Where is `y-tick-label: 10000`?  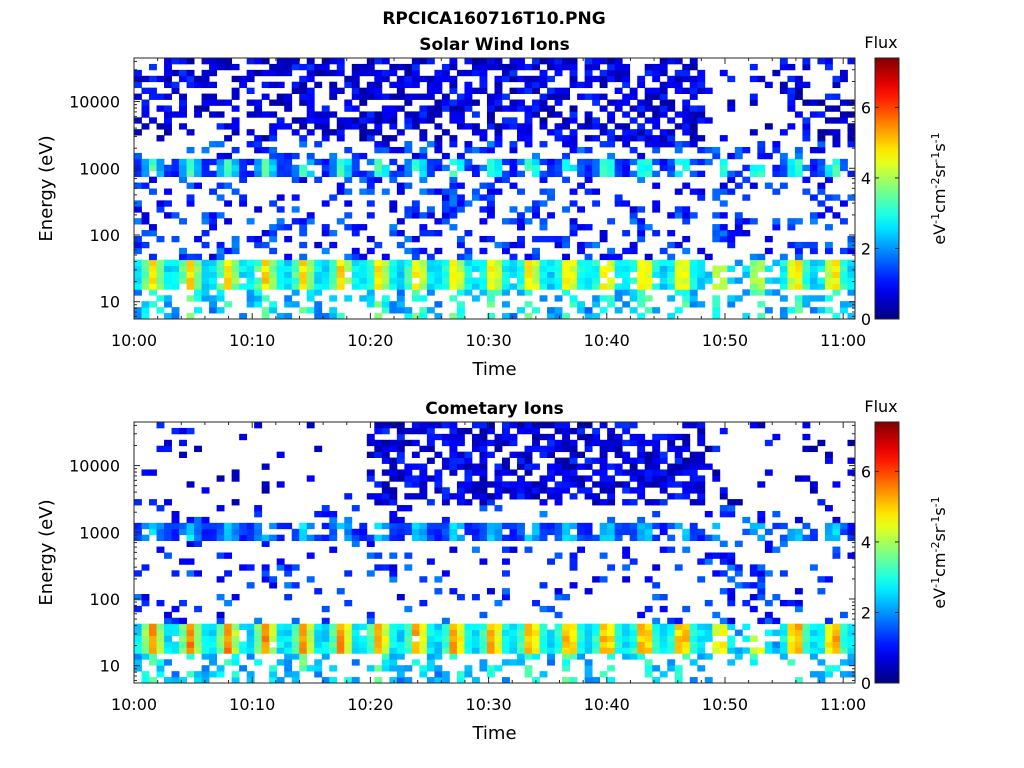
y-tick-label: 10000 is located at coordinates (94, 466).